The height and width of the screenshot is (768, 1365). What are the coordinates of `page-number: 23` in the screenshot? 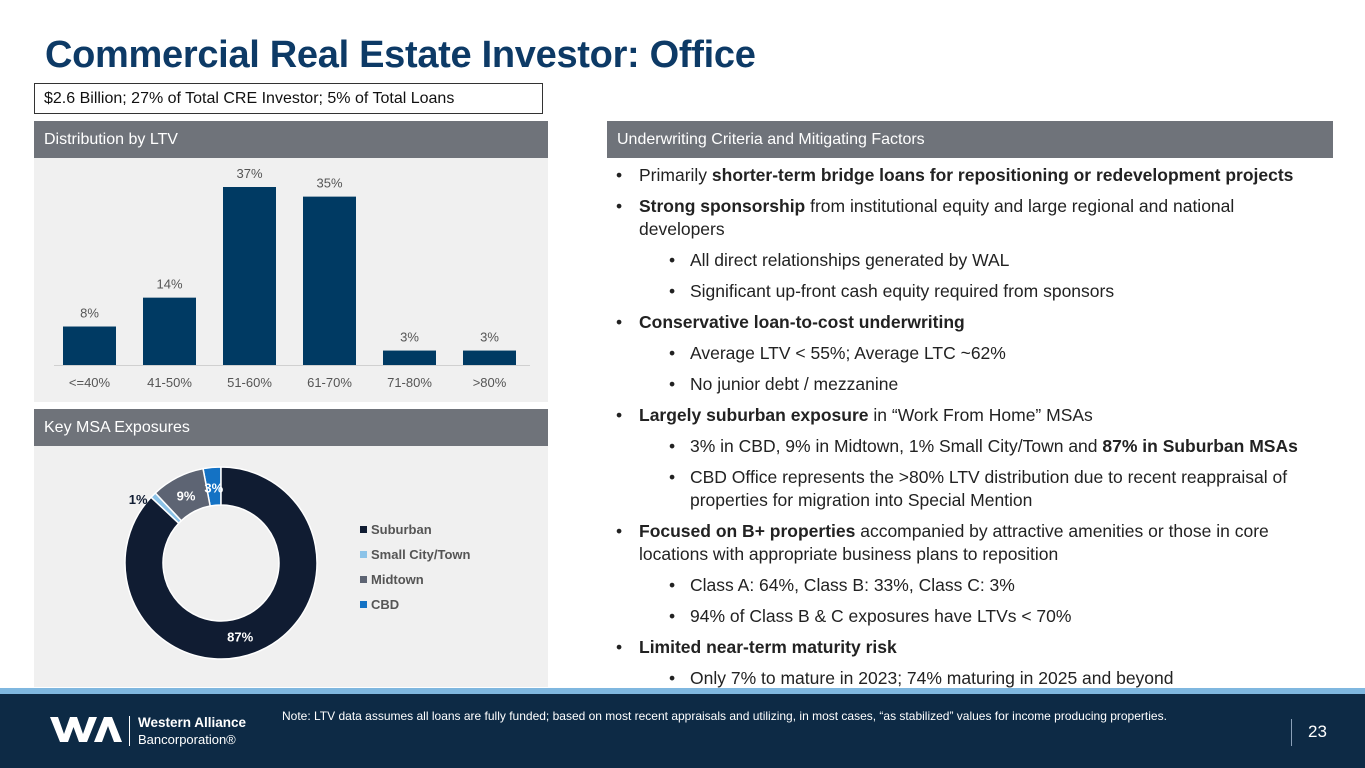 It's located at (1317, 731).